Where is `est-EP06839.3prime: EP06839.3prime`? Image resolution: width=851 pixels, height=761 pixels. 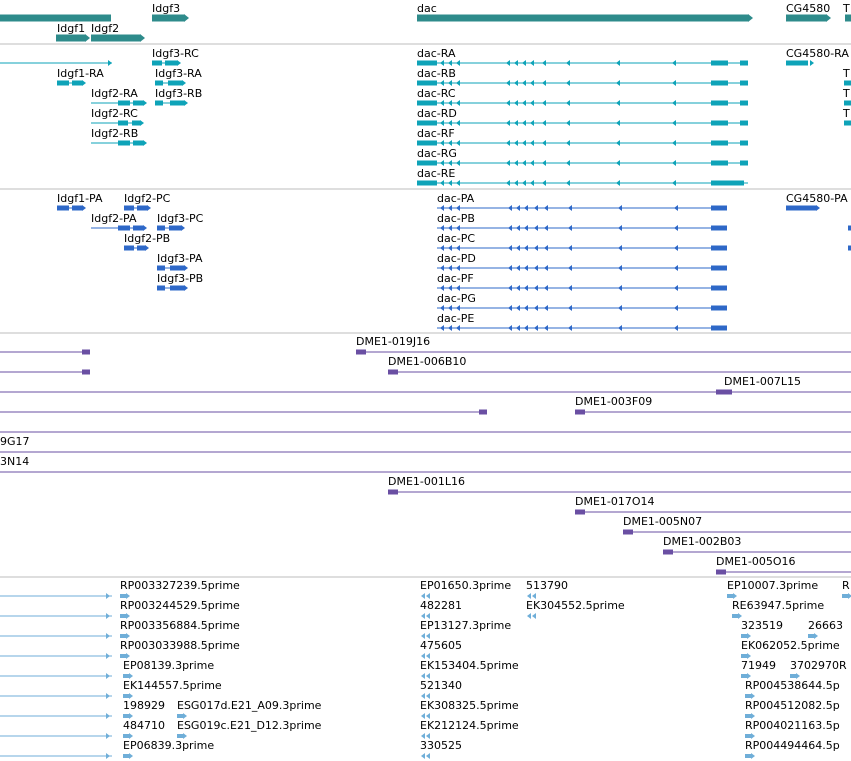 est-EP06839.3prime: EP06839.3prime is located at coordinates (168, 749).